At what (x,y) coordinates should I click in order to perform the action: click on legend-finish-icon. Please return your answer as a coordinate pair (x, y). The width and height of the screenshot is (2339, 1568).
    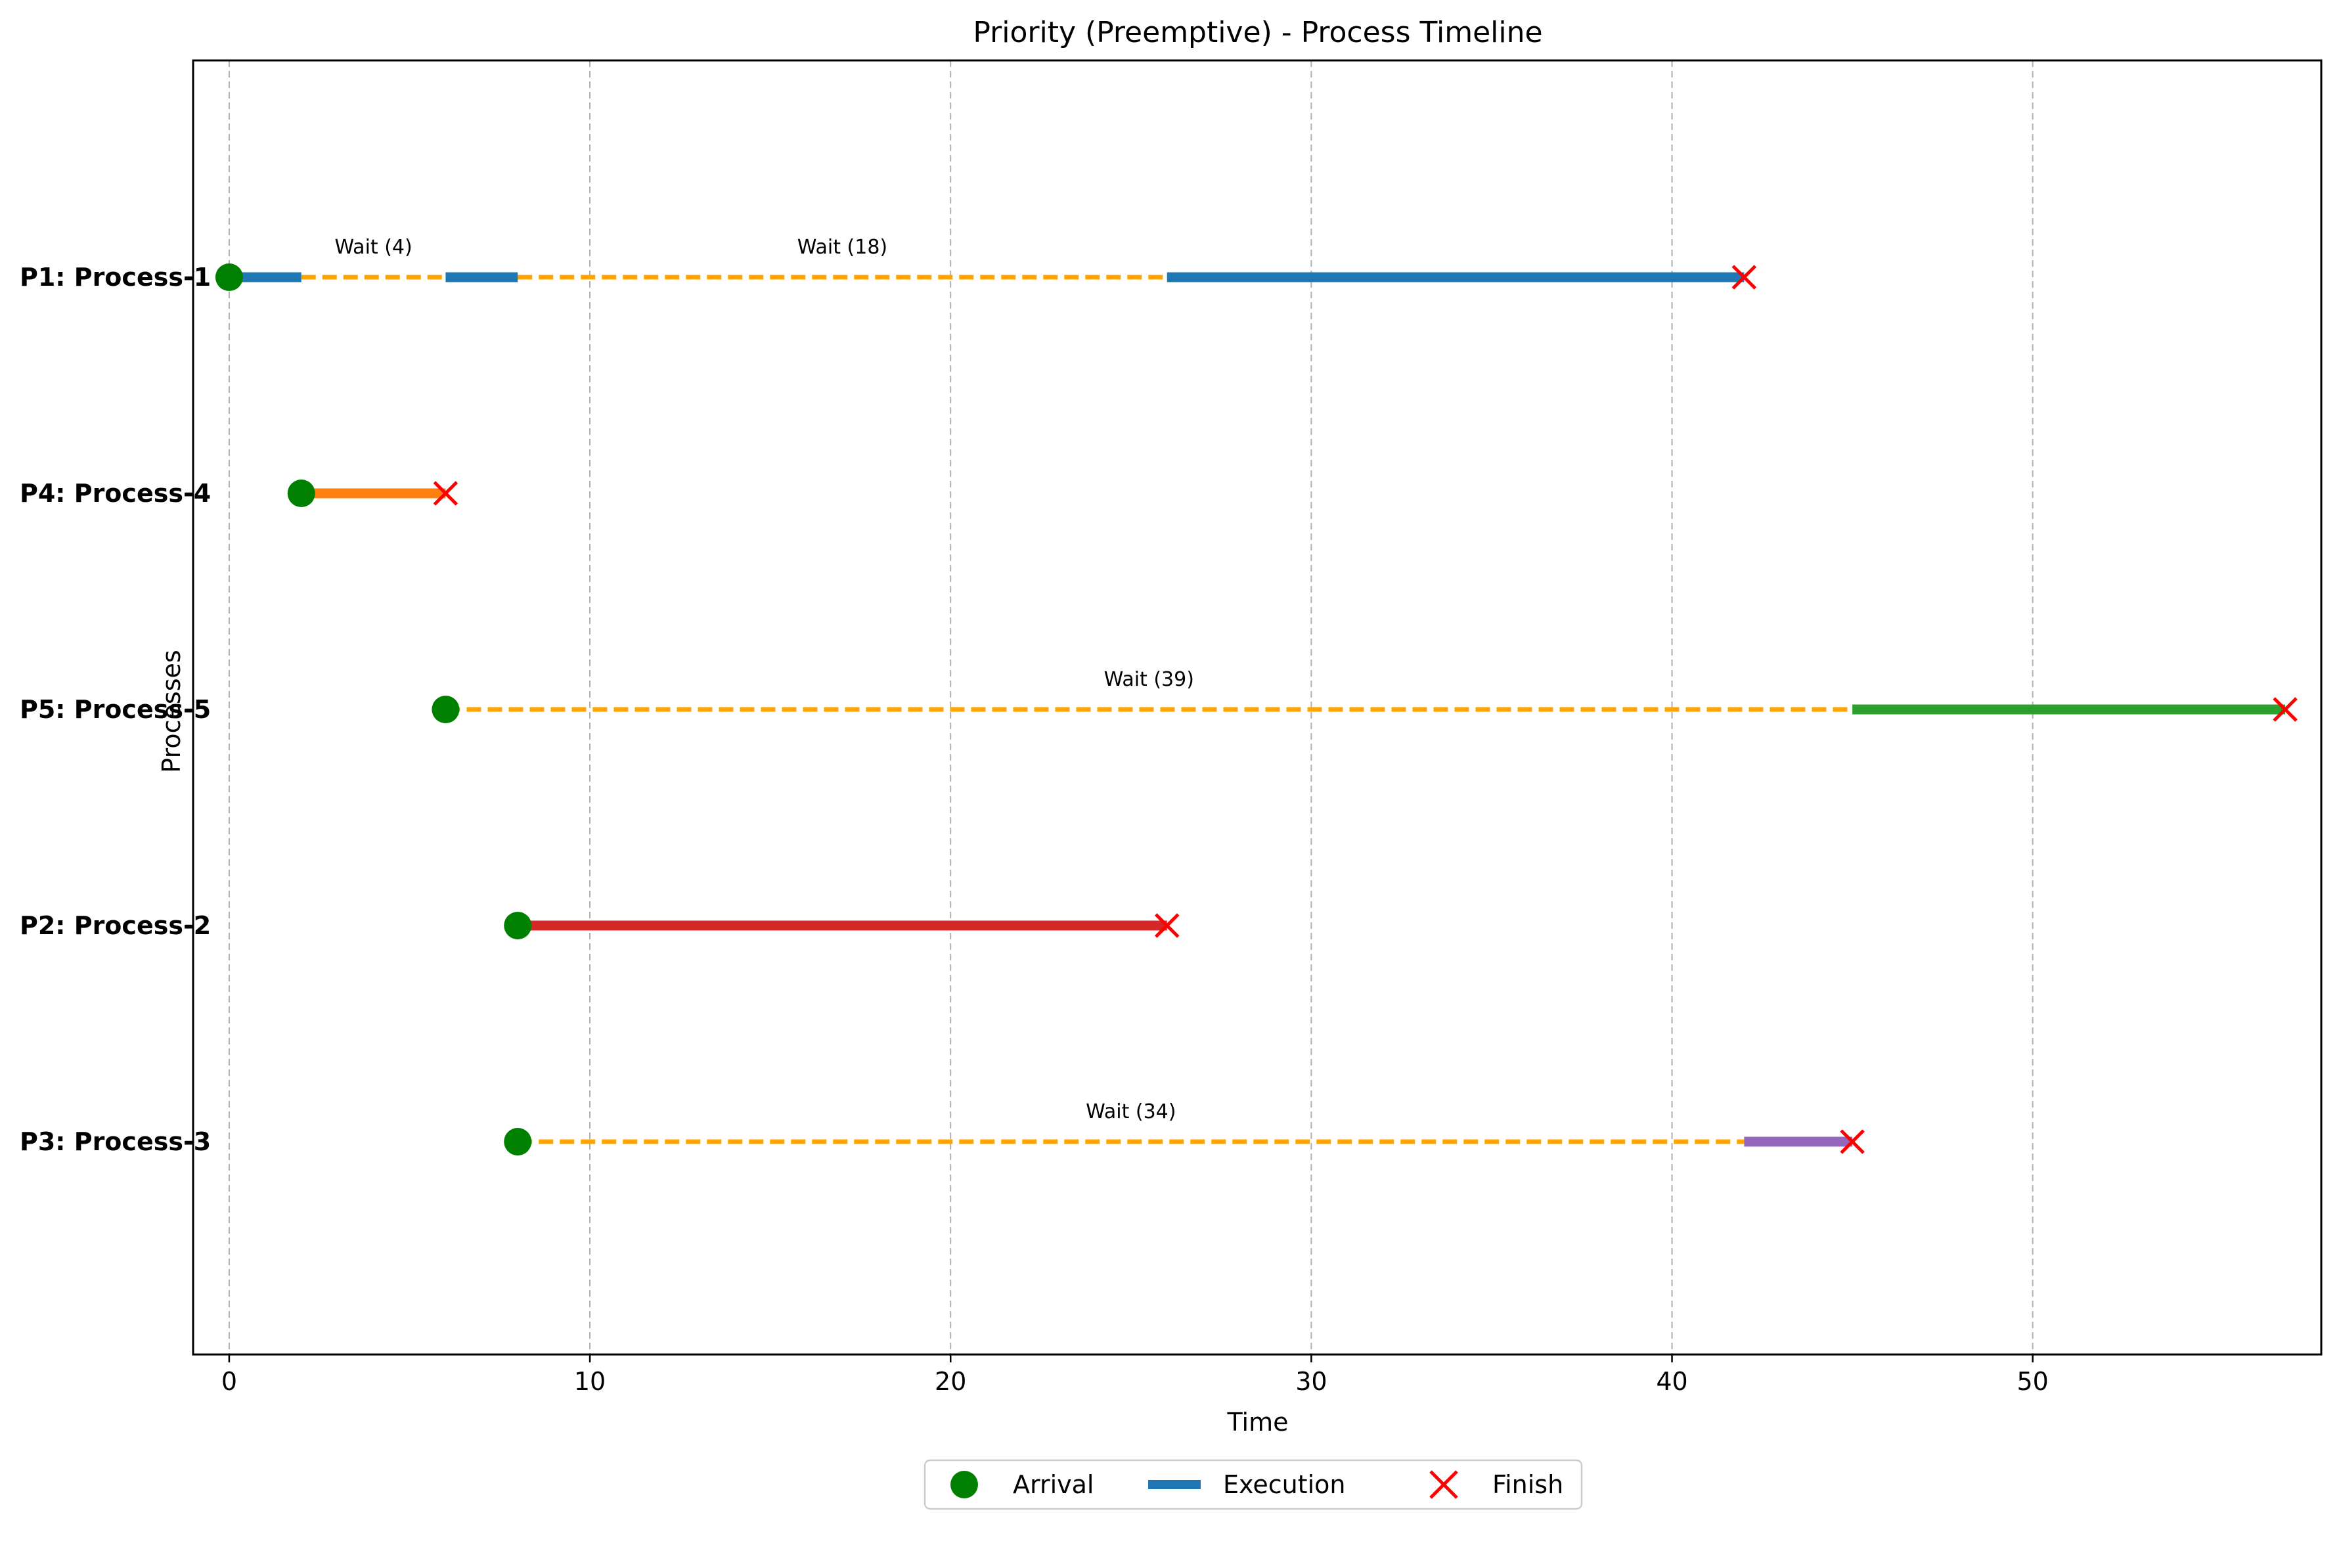
    Looking at the image, I should click on (1443, 1484).